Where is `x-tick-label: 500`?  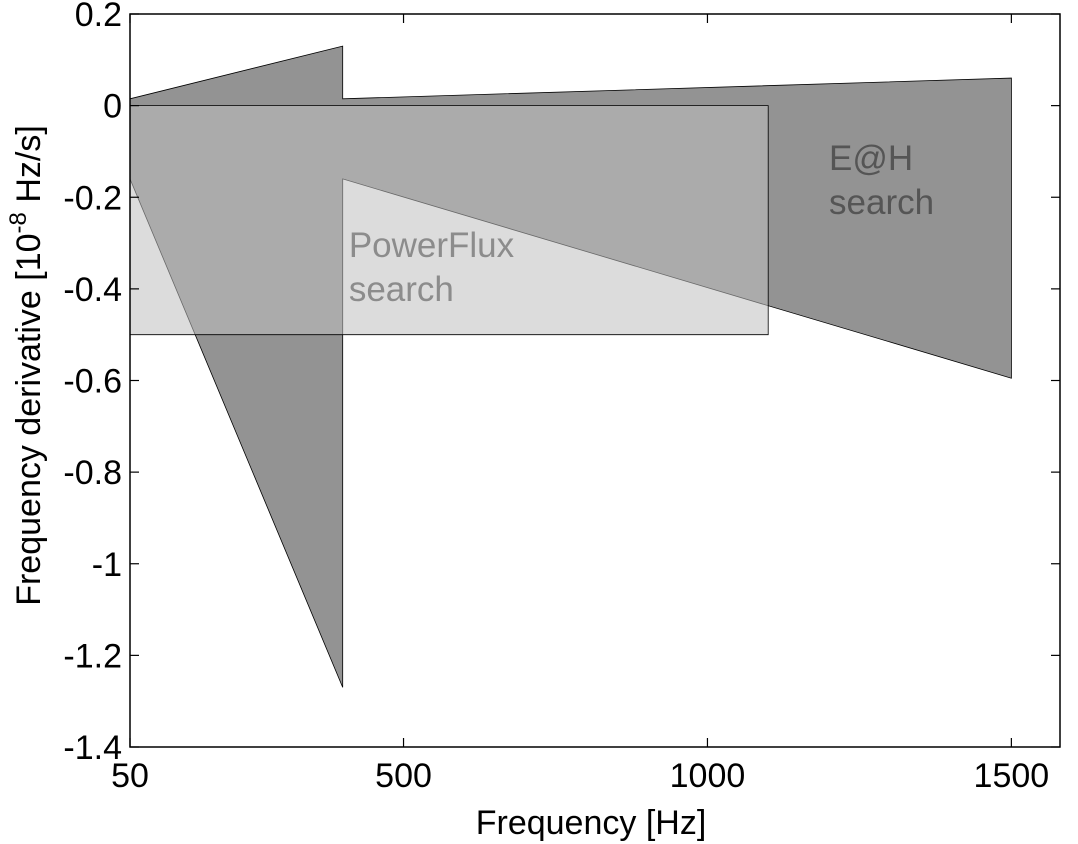
x-tick-label: 500 is located at coordinates (403, 776).